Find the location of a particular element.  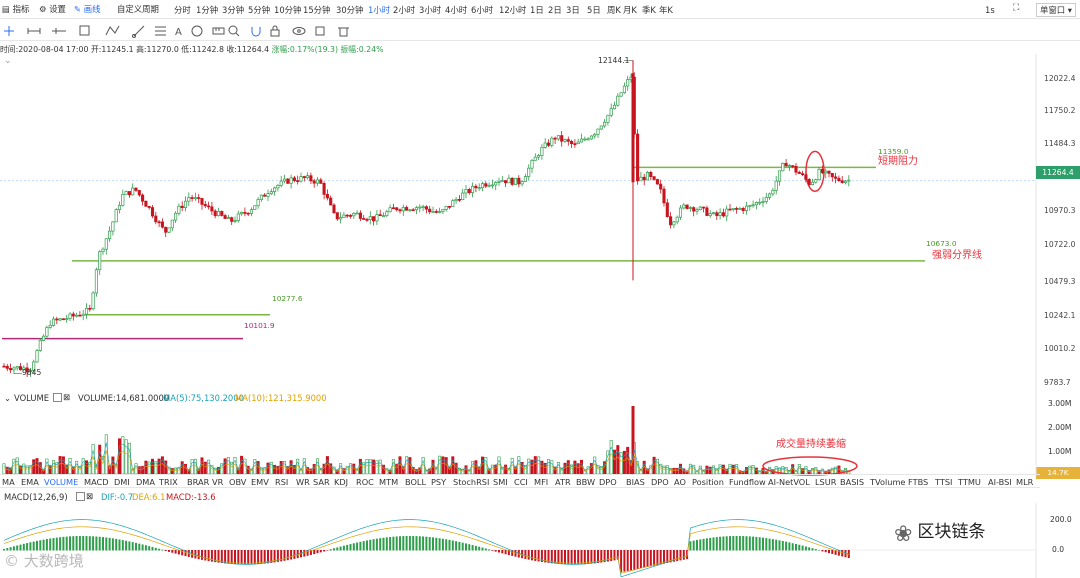

period-2: 3分钟 is located at coordinates (233, 10).